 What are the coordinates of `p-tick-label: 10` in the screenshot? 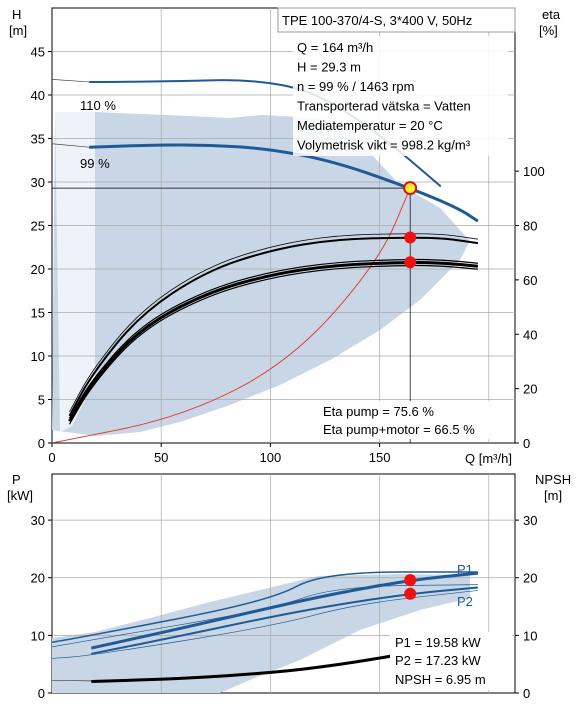 It's located at (38, 635).